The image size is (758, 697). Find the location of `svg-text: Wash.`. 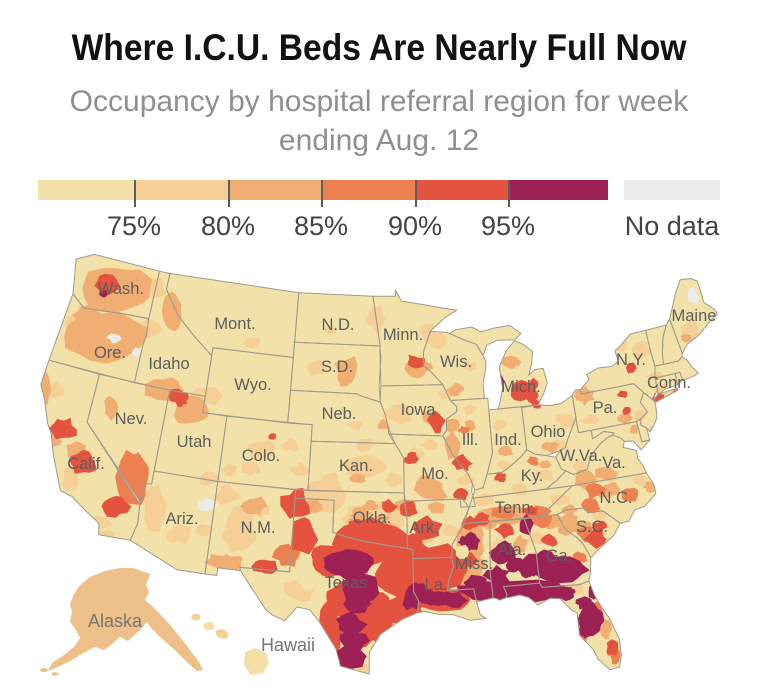

svg-text: Wash. is located at coordinates (121, 289).